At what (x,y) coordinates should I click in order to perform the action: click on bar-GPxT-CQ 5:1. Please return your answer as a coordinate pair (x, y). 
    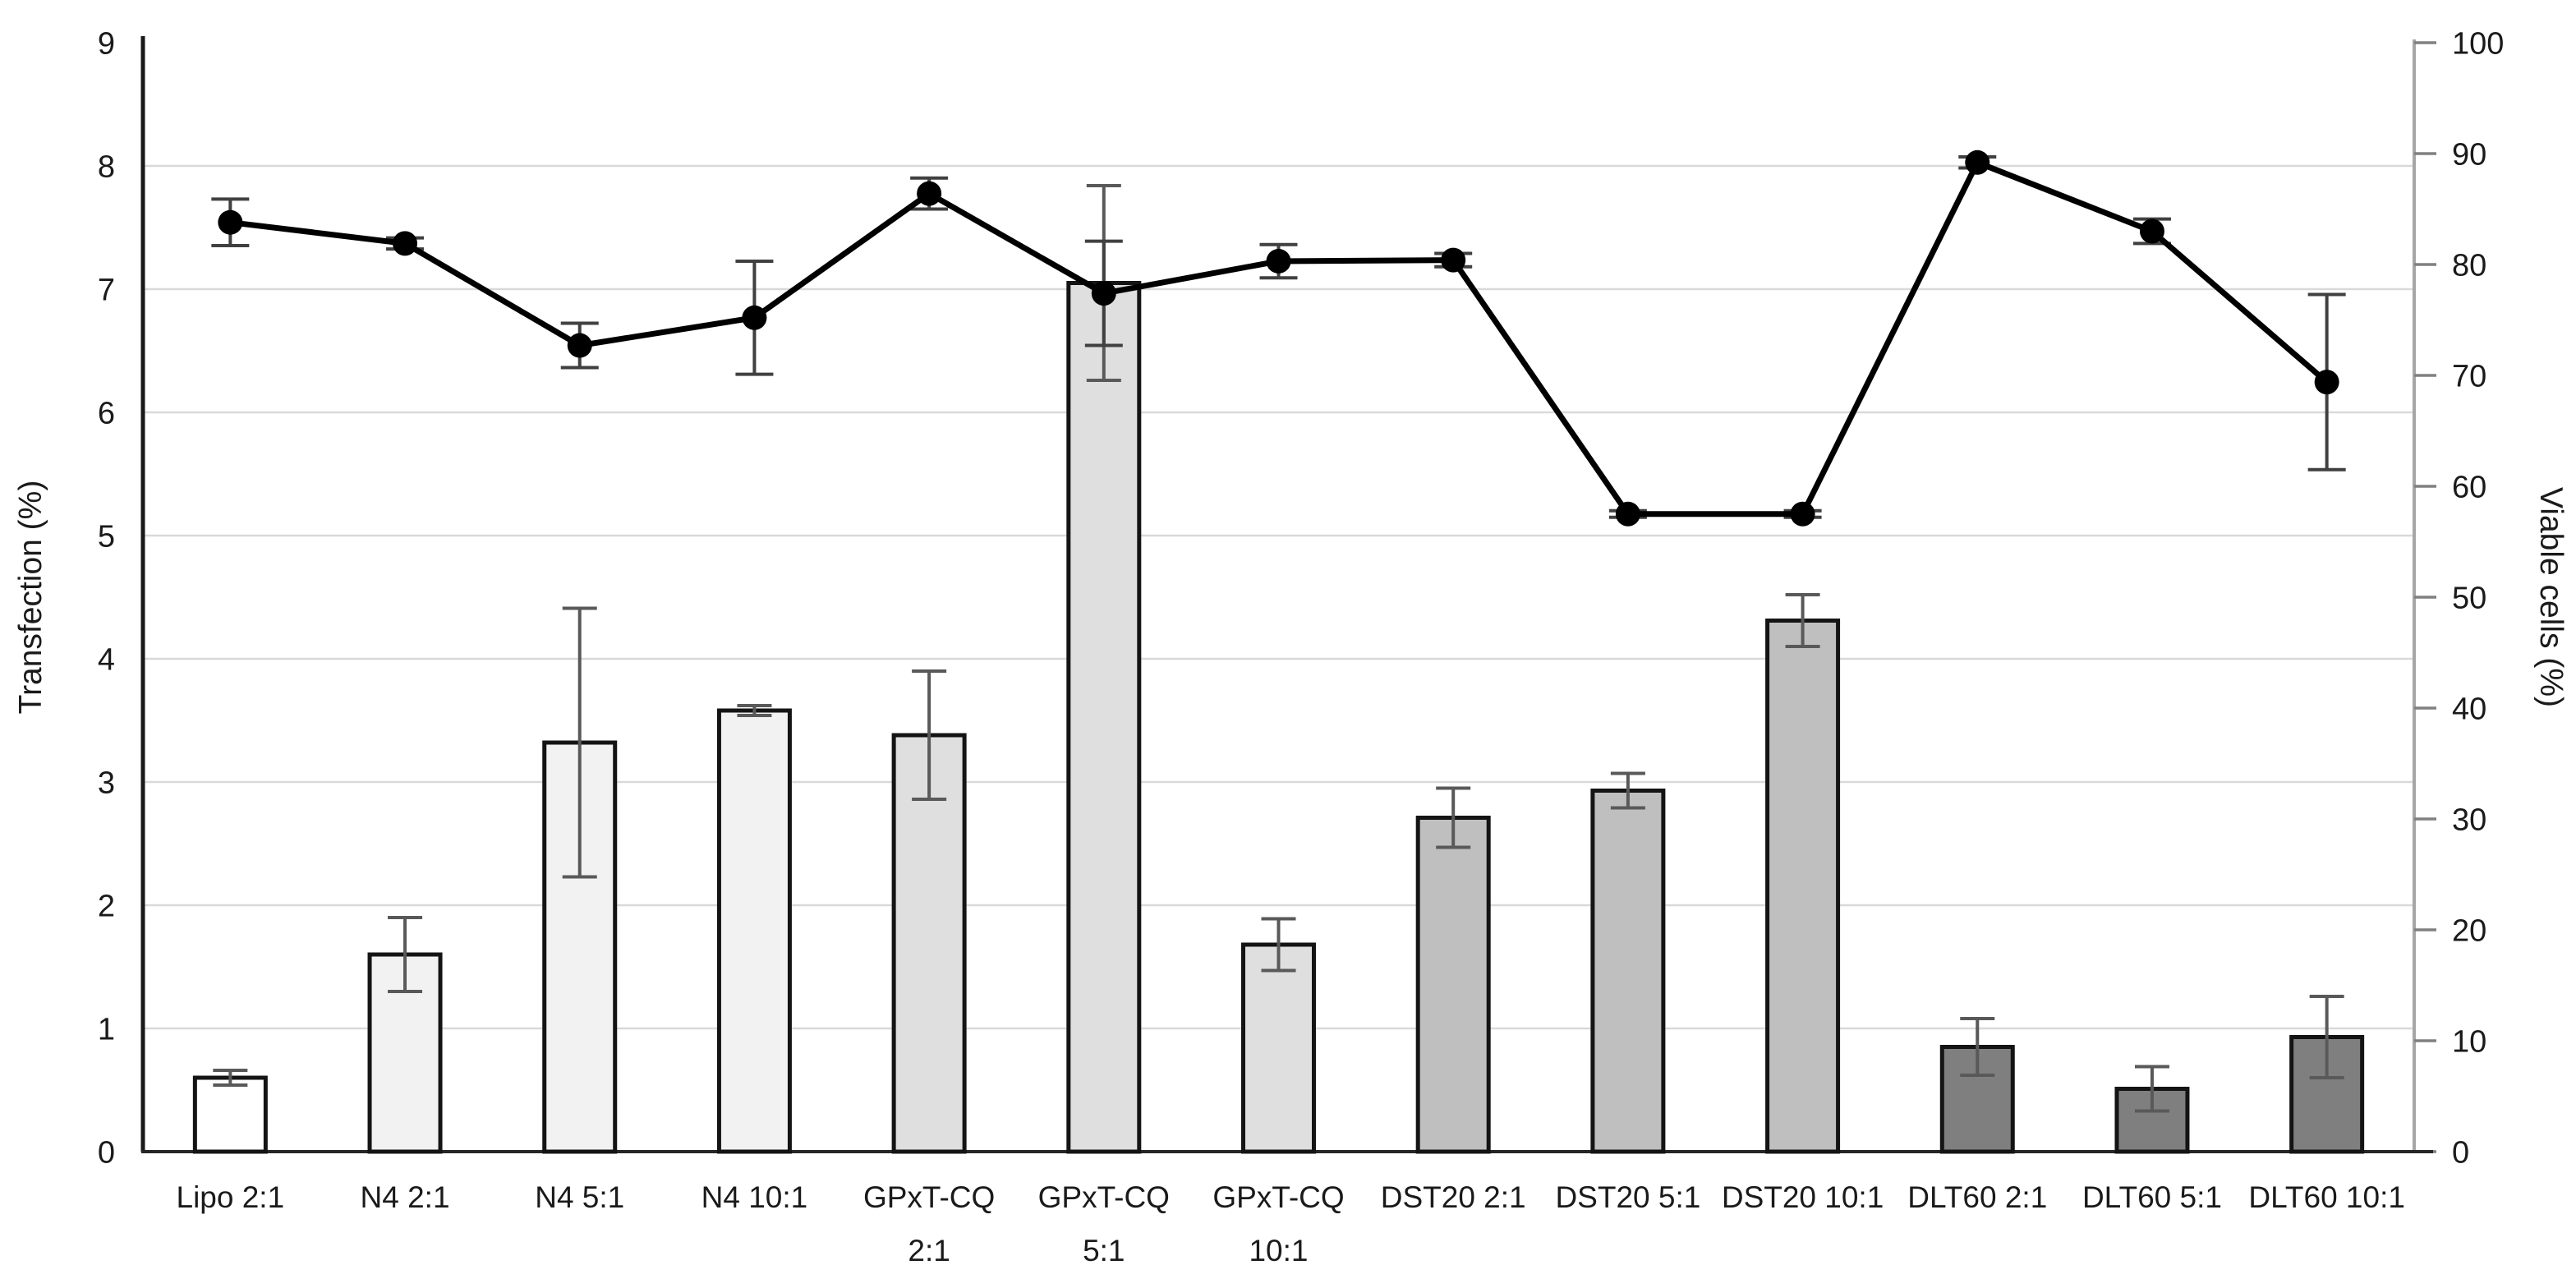
    Looking at the image, I should click on (1104, 717).